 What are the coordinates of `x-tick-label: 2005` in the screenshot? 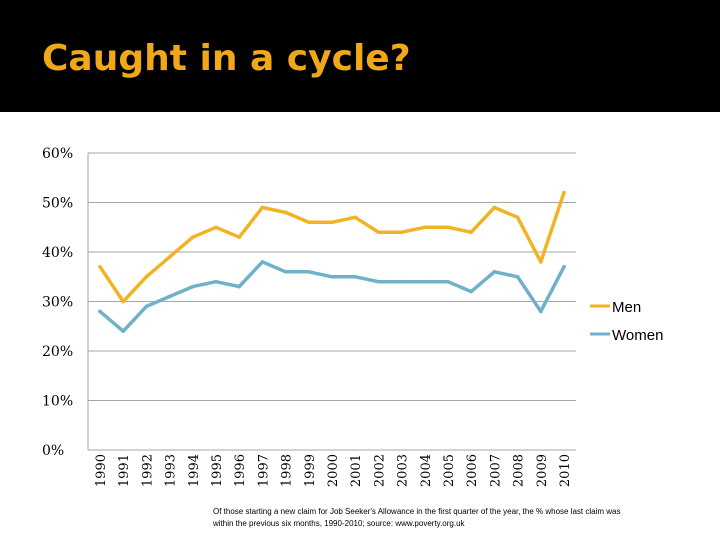 It's located at (449, 470).